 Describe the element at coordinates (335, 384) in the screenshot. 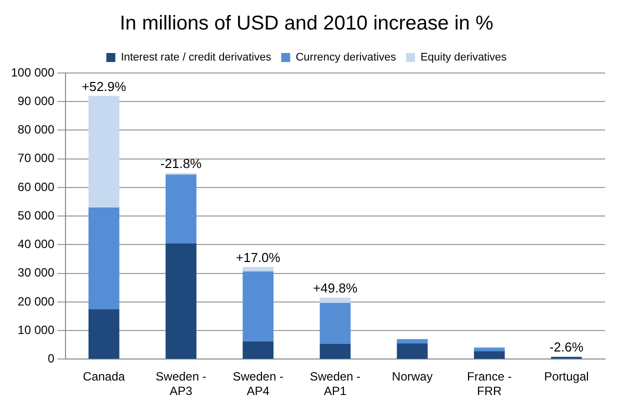

I see `x-tick-label: Sweden - AP1` at that location.